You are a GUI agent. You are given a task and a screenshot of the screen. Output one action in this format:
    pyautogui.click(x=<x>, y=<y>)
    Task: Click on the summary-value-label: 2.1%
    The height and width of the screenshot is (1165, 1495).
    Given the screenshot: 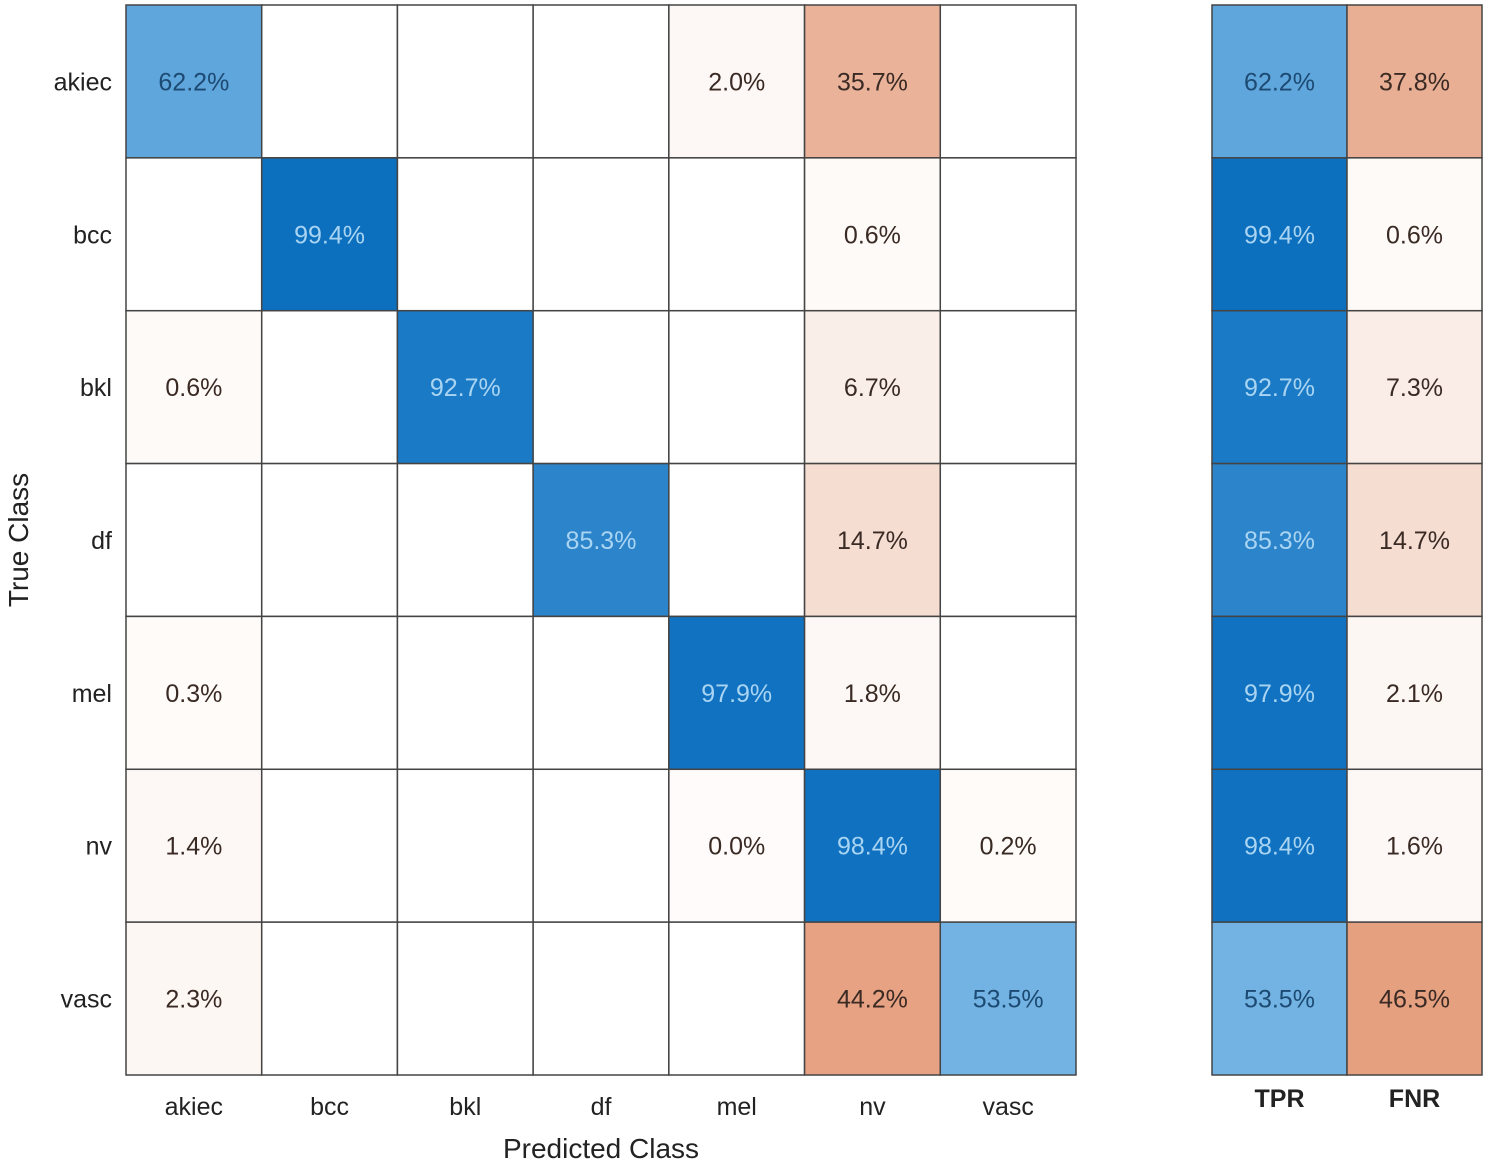 What is the action you would take?
    pyautogui.click(x=1414, y=694)
    